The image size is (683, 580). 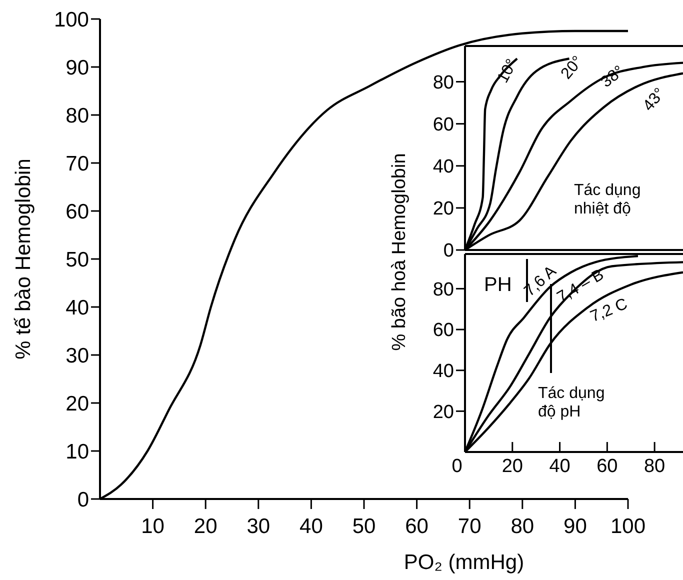 I want to click on y-axis-title: % bão hoà Hemoglobin, so click(x=399, y=252).